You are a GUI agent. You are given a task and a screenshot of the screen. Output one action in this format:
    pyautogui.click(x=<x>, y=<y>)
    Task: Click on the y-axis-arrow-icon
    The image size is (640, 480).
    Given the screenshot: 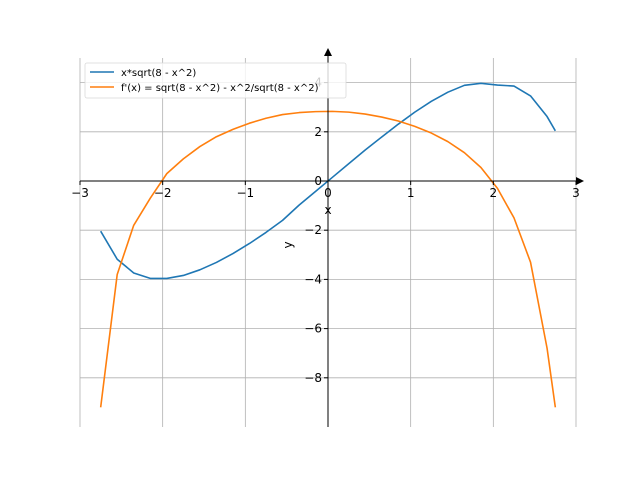 What is the action you would take?
    pyautogui.click(x=328, y=52)
    